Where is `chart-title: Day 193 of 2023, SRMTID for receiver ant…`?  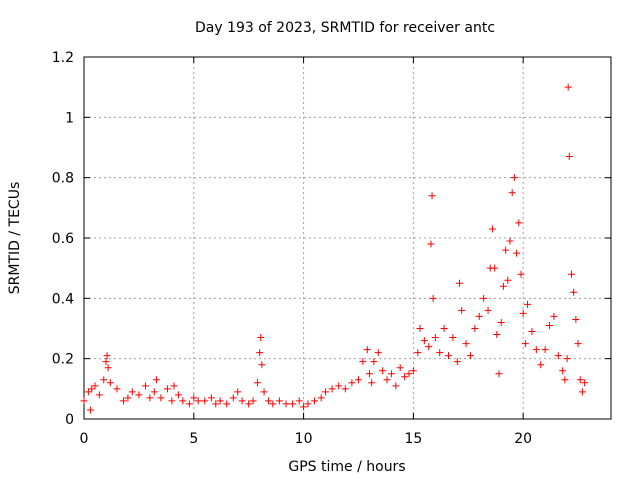 chart-title: Day 193 of 2023, SRMTID for receiver ant… is located at coordinates (345, 28).